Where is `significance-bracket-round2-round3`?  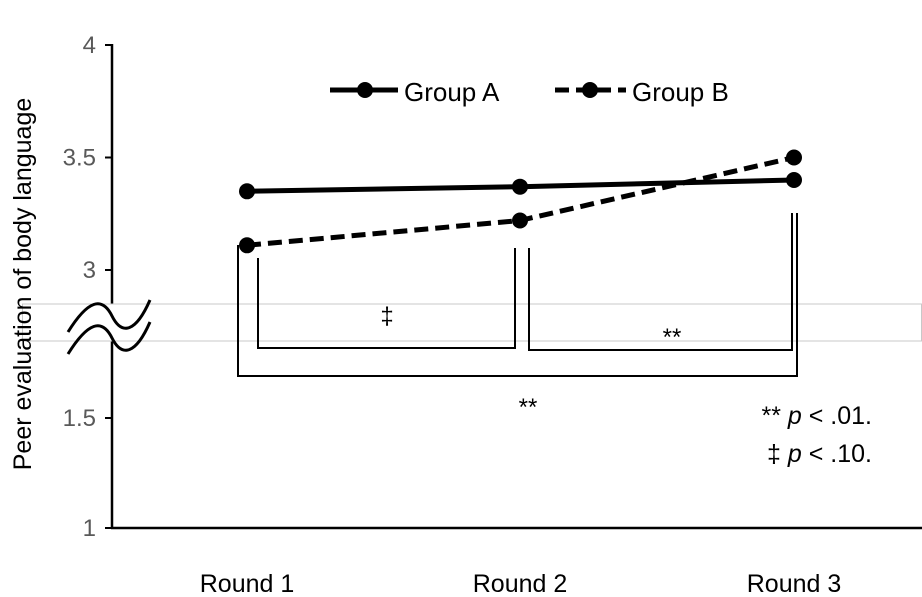 significance-bracket-round2-round3 is located at coordinates (660, 282).